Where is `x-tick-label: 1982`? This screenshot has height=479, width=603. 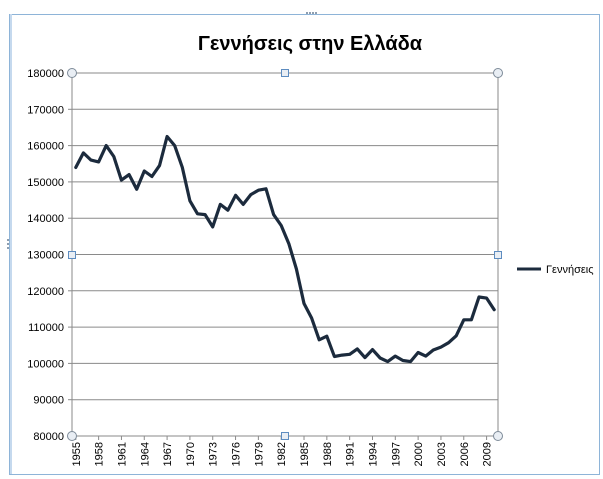 x-tick-label: 1982 is located at coordinates (282, 454).